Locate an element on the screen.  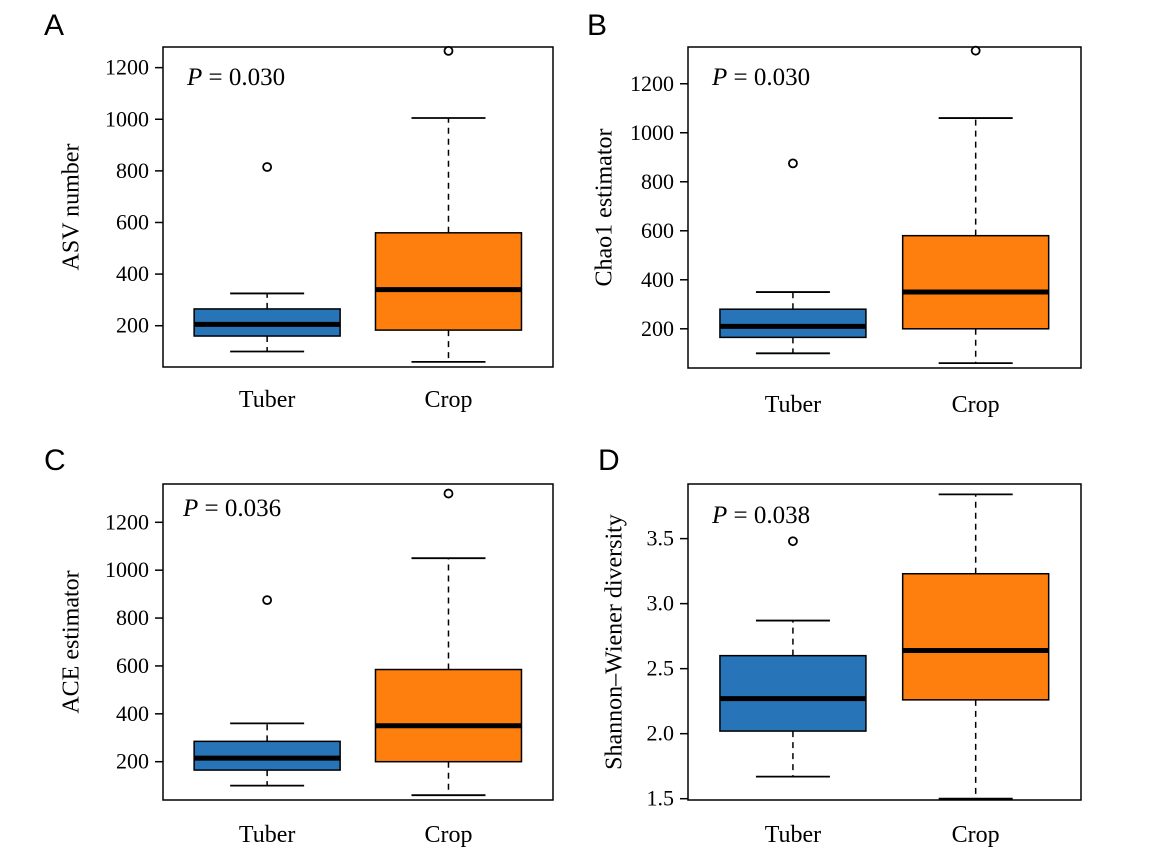
p-value: = 0.038 is located at coordinates (768, 515).